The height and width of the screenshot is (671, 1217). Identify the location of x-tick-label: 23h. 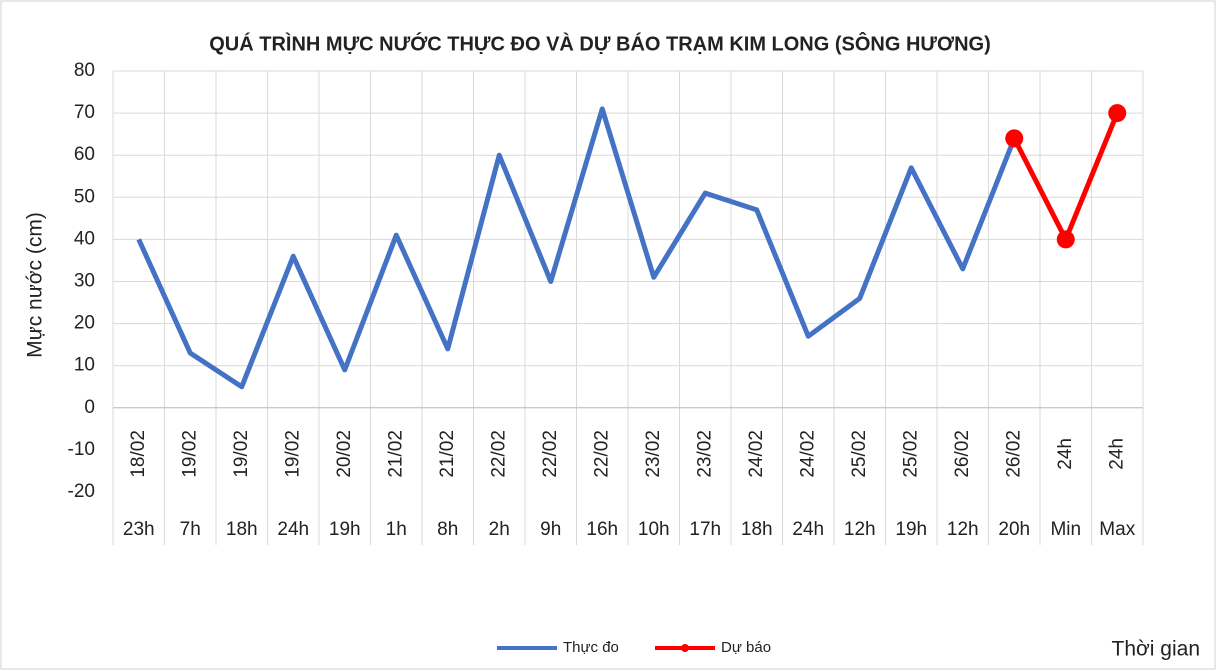
(139, 529).